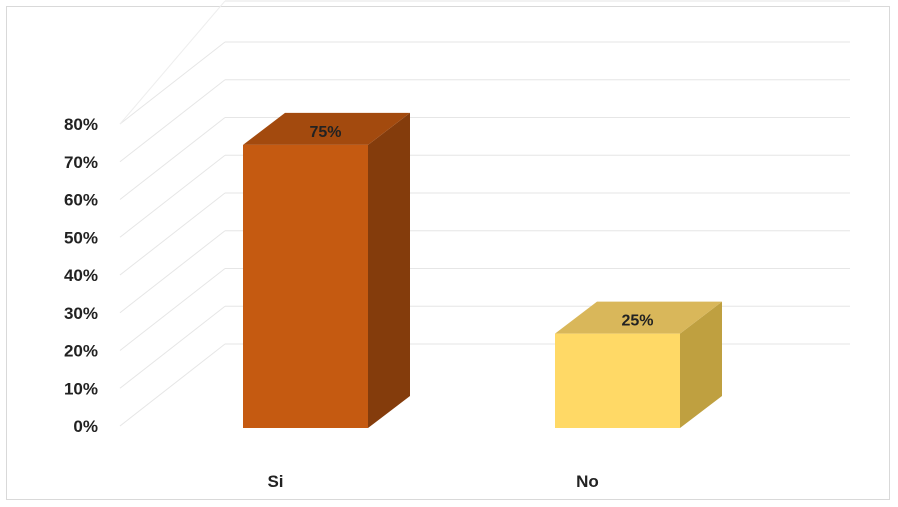  I want to click on y-tick-label: 50%, so click(81, 237).